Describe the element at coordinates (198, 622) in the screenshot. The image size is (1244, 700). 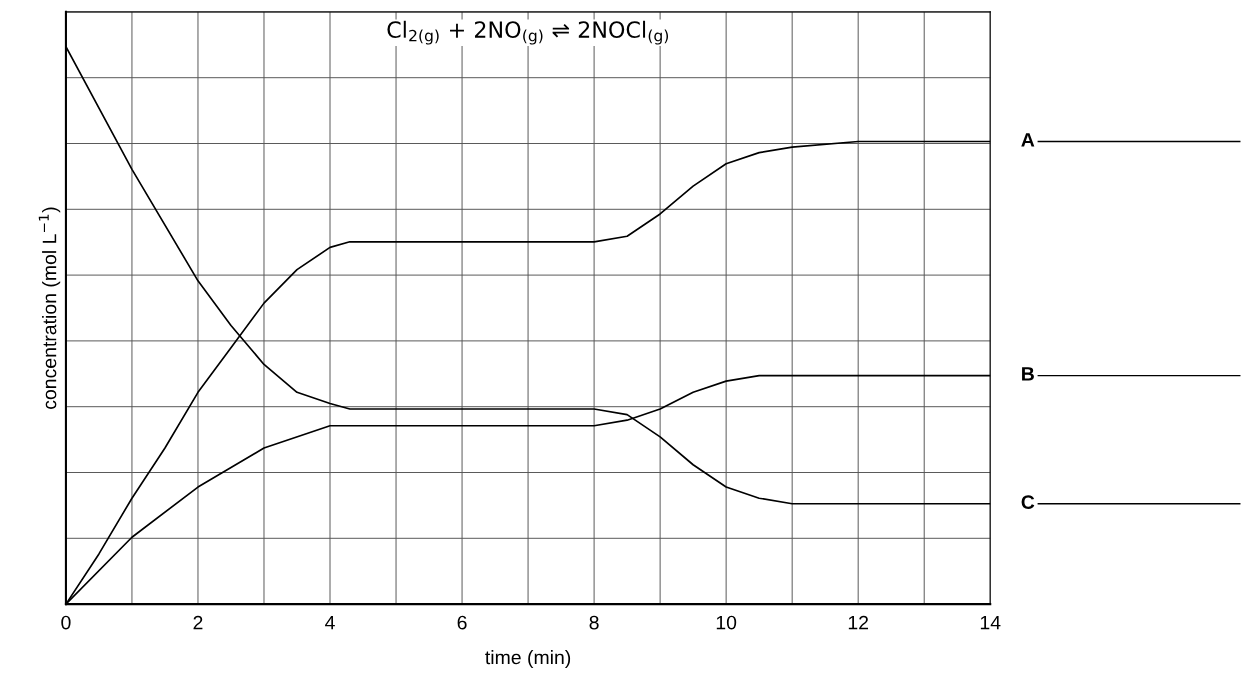
I see `x-tick-label: 2` at that location.